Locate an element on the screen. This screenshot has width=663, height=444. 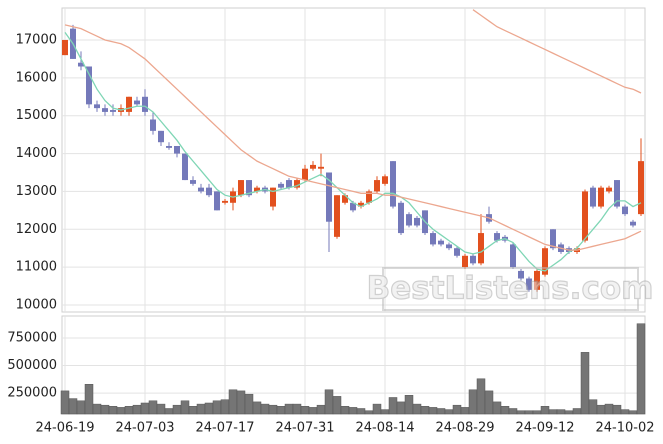
y-tick-label: 500000 is located at coordinates (32, 365).